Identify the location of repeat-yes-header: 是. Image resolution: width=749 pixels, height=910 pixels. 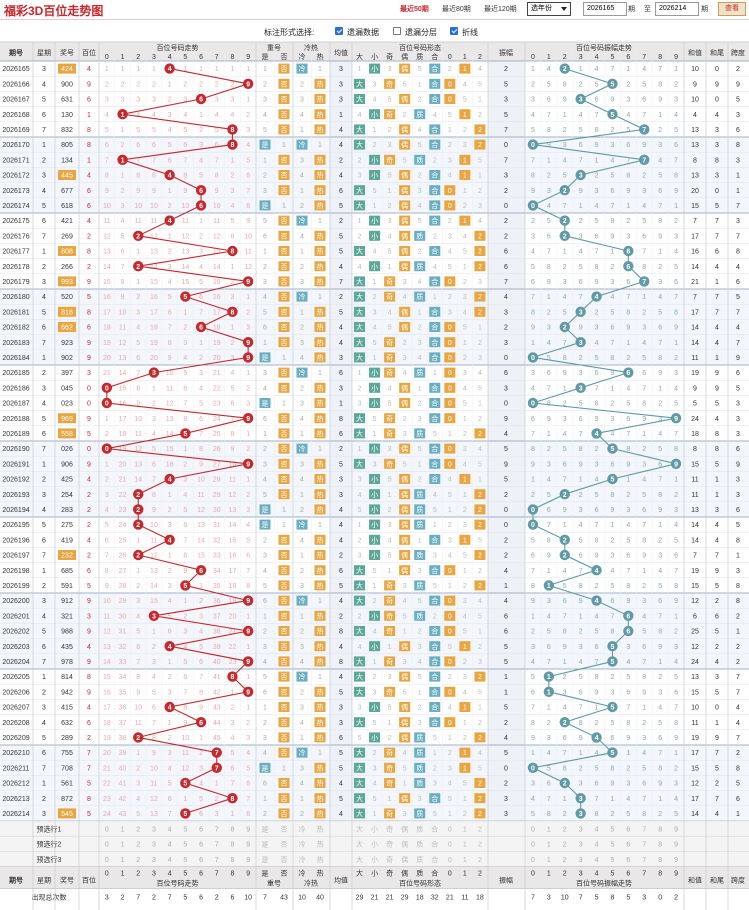
(265, 57).